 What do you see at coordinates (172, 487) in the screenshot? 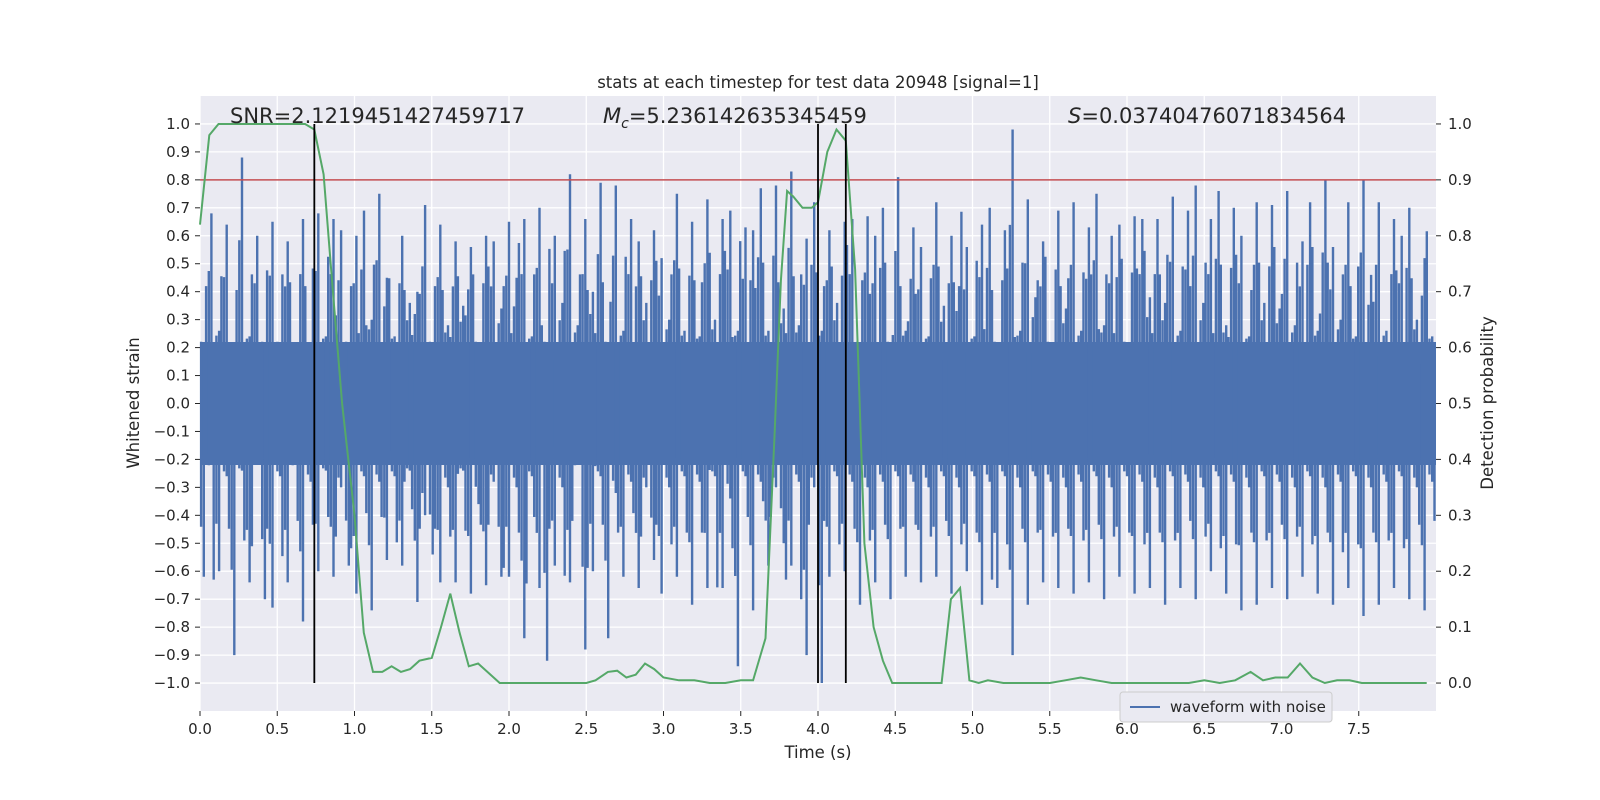
I see `y-tick-label: −0.3` at bounding box center [172, 487].